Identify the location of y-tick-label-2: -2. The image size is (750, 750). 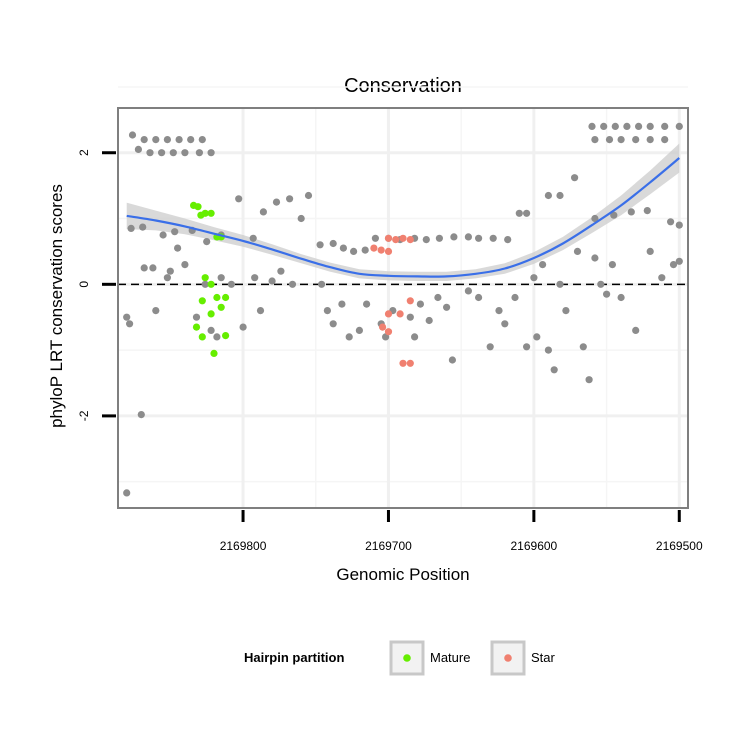
(84, 415).